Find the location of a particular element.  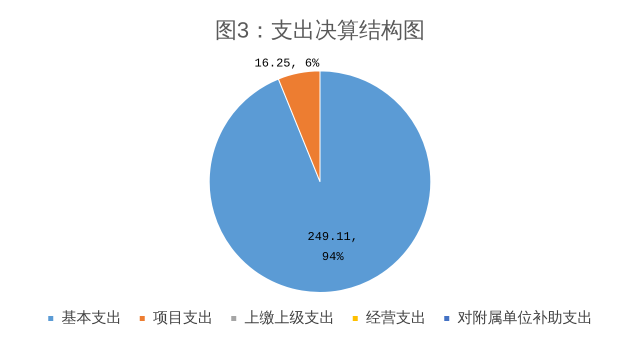

legend-label: 经营支出 is located at coordinates (396, 318).